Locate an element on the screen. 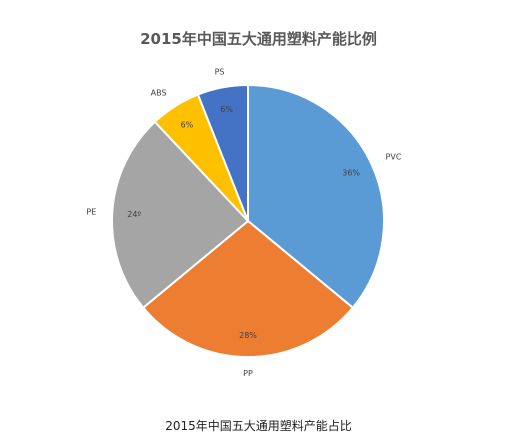 Image resolution: width=517 pixels, height=446 pixels. category-label-abs: ABS is located at coordinates (159, 93).